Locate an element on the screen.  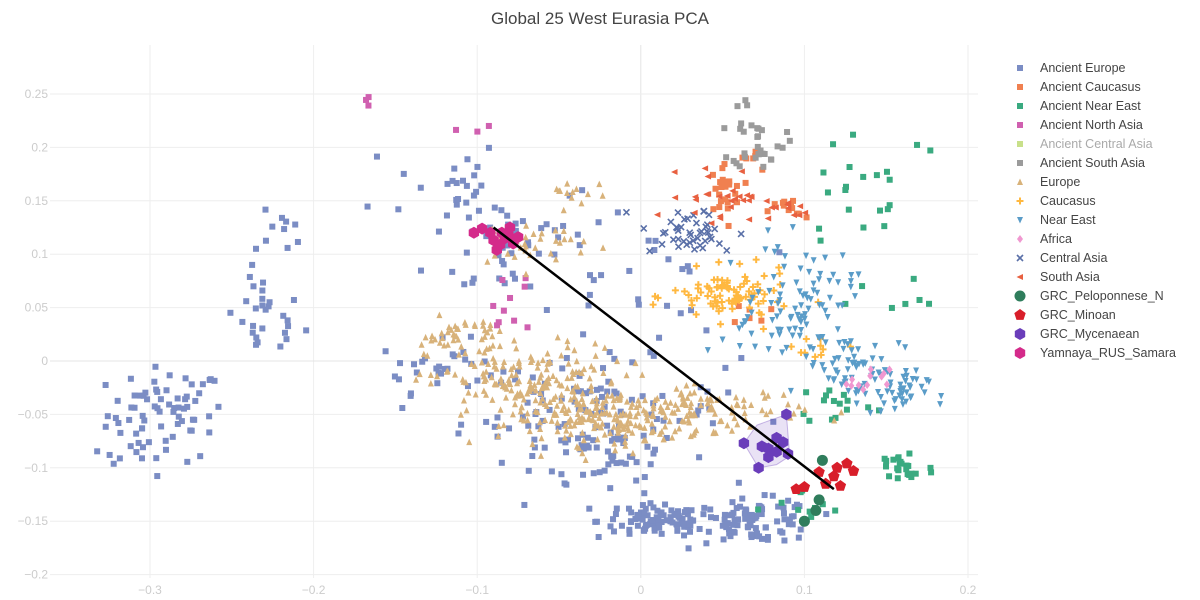
legend-item: Caucasus is located at coordinates (1093, 200).